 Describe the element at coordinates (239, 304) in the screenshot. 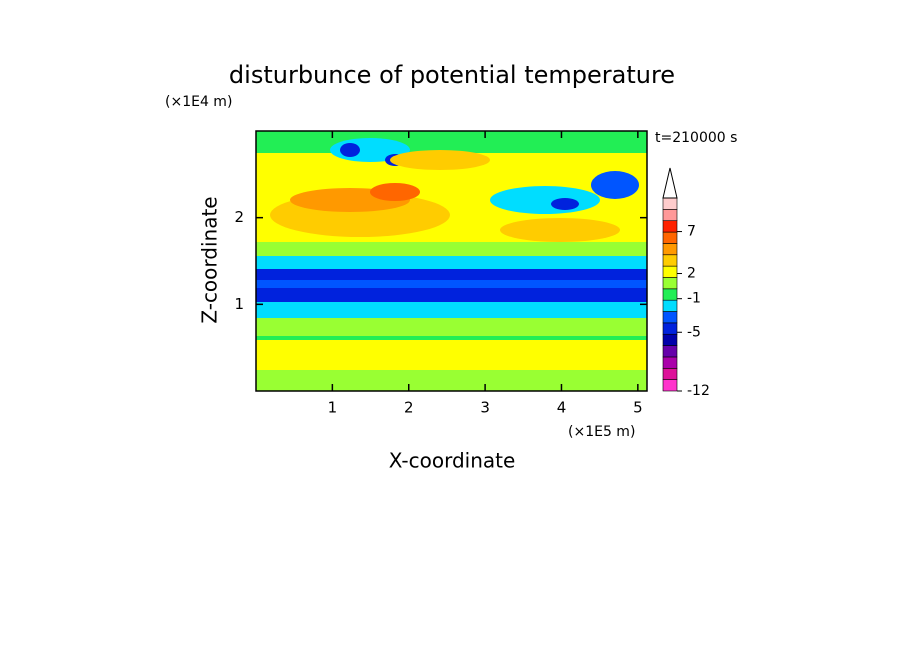

I see `y-tick-label: 1` at that location.